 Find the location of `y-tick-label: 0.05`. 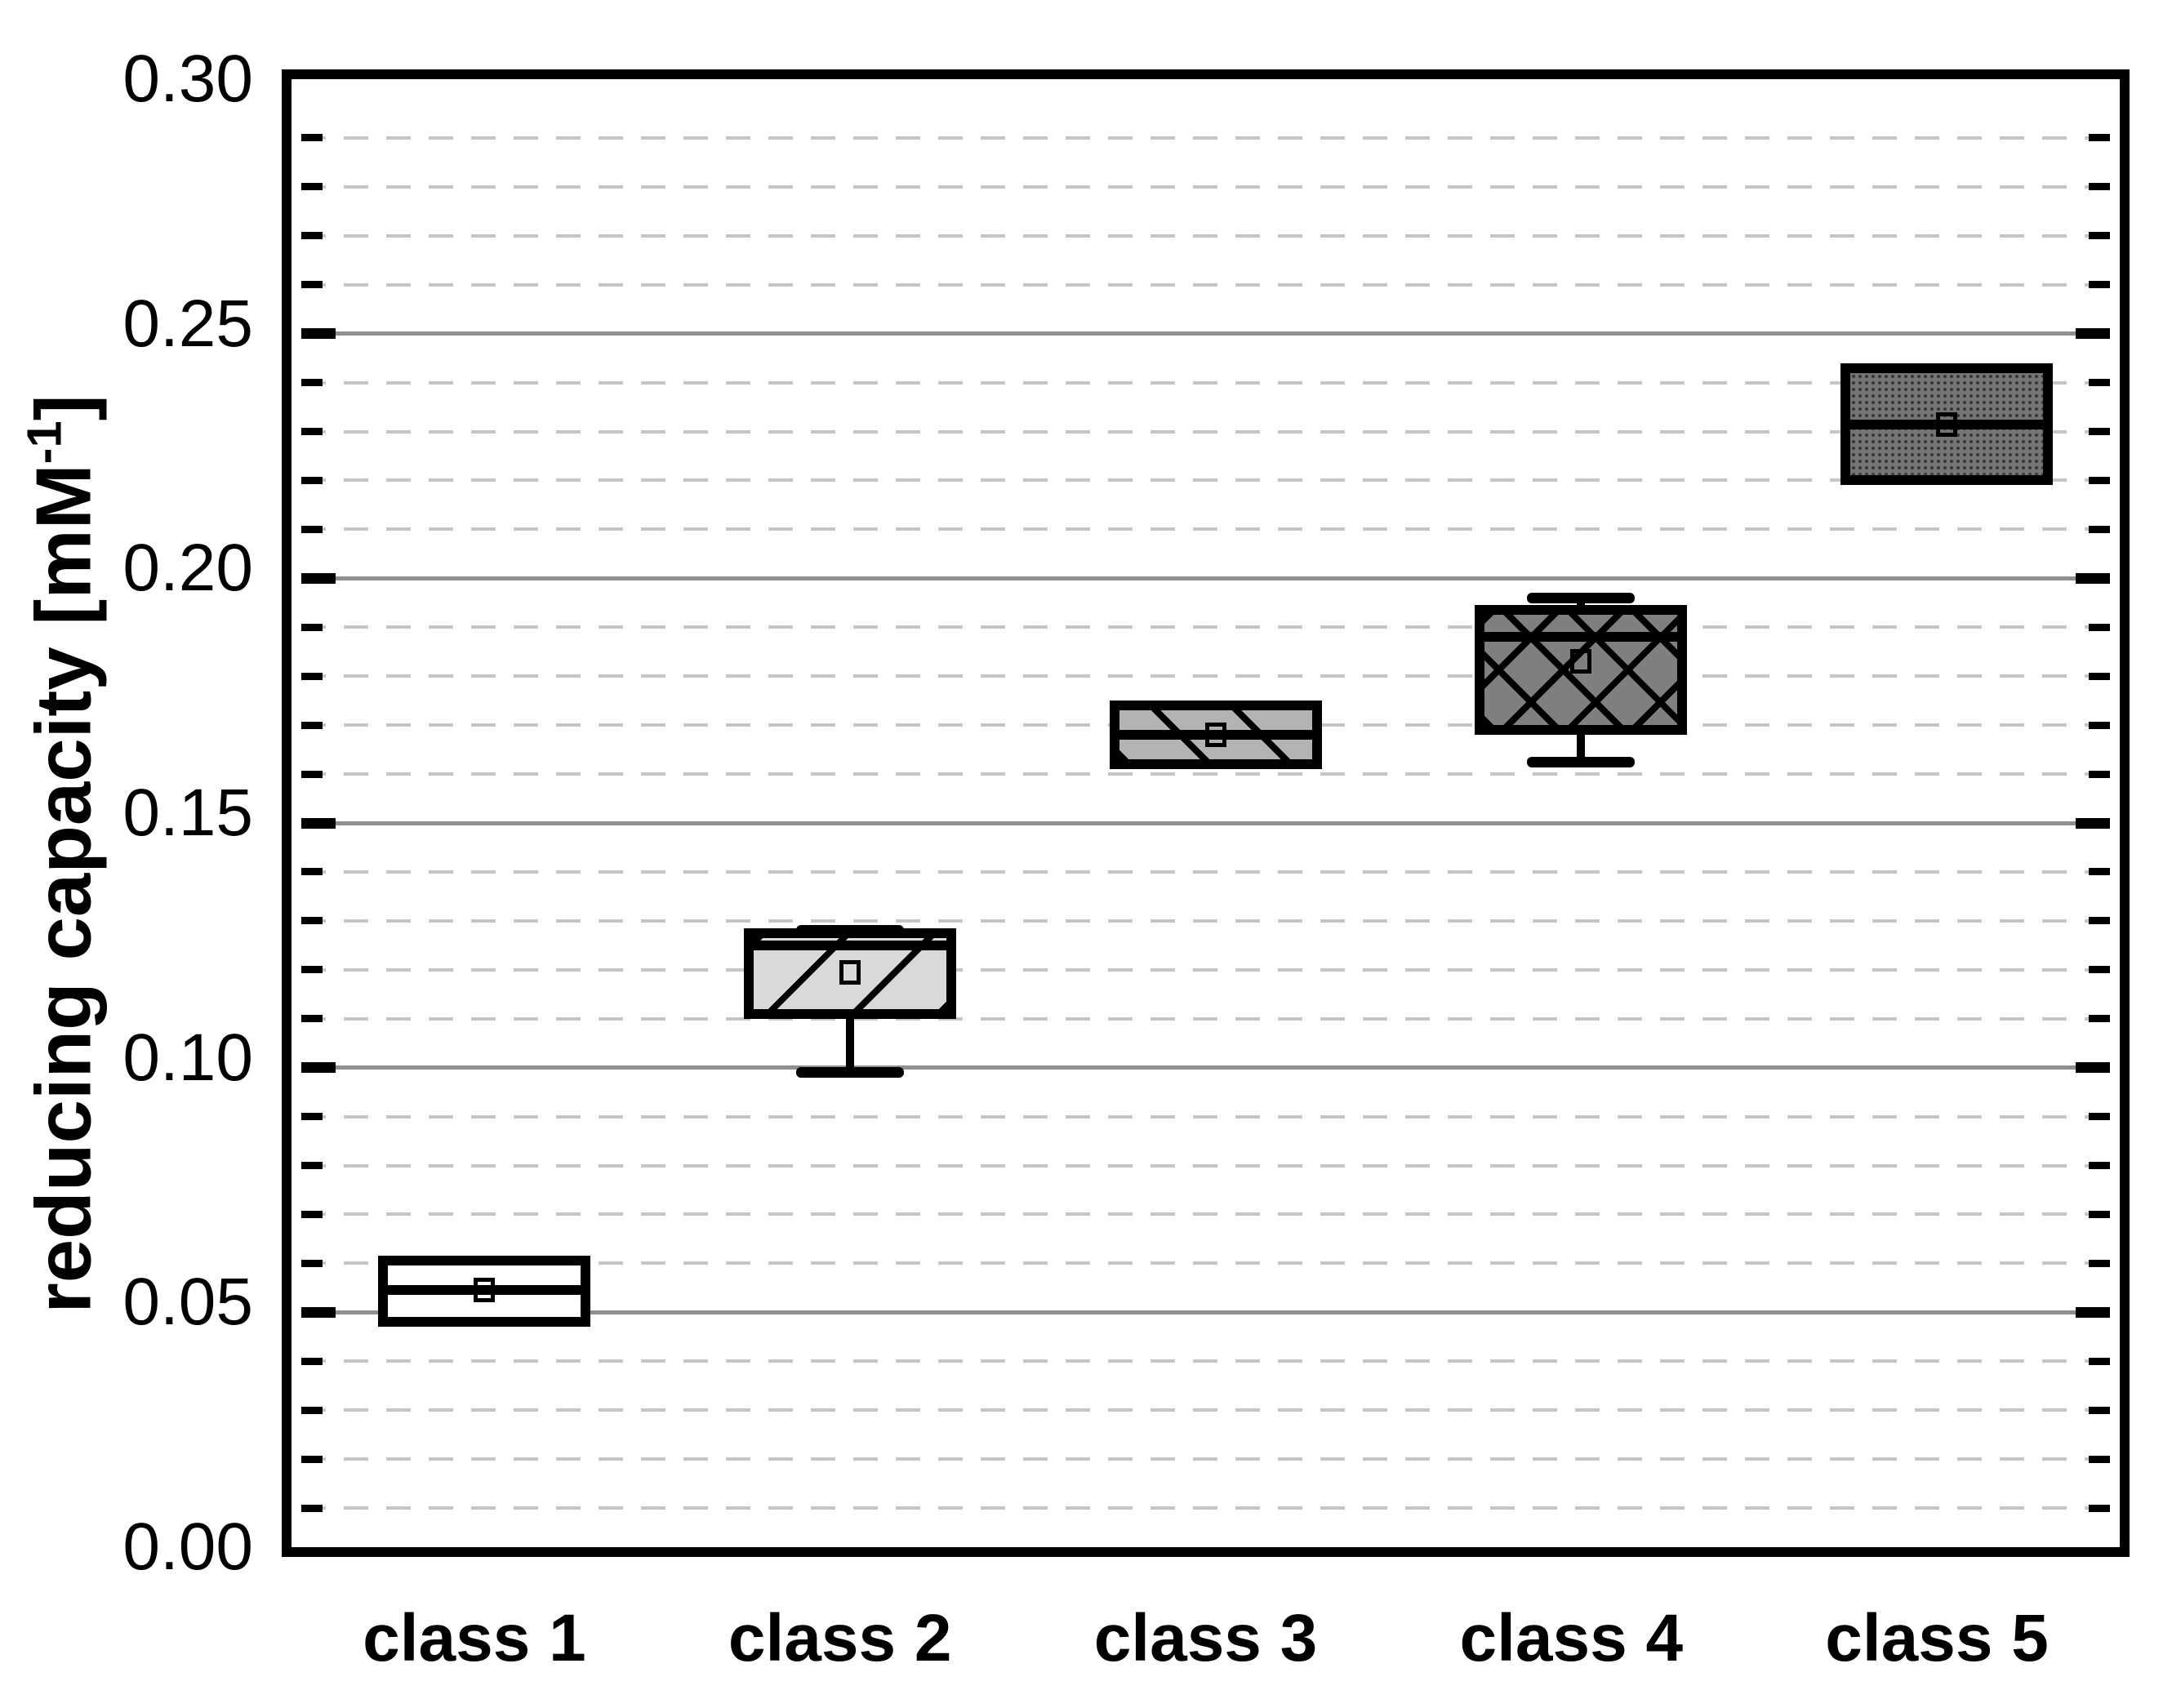

y-tick-label: 0.05 is located at coordinates (188, 1302).